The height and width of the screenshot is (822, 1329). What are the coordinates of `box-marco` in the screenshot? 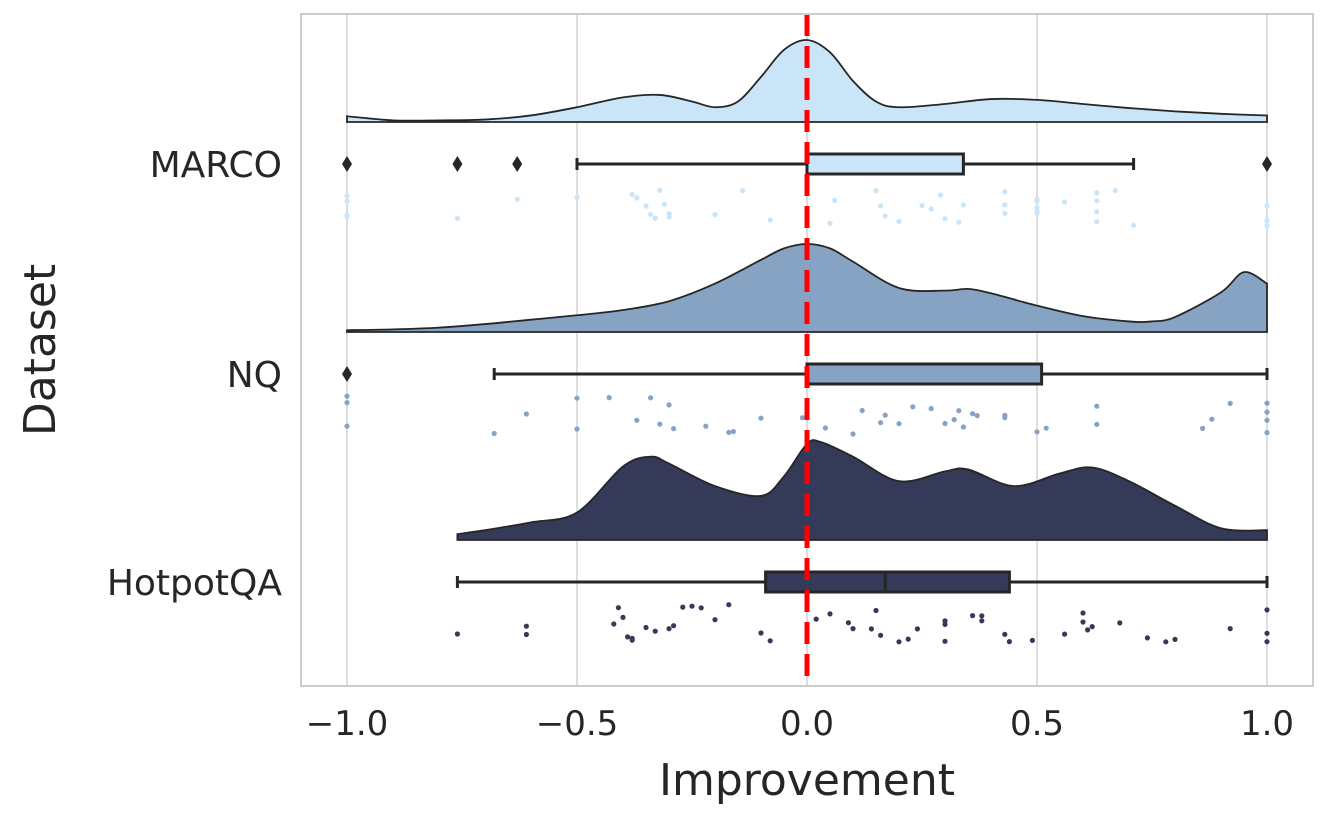 It's located at (885, 164).